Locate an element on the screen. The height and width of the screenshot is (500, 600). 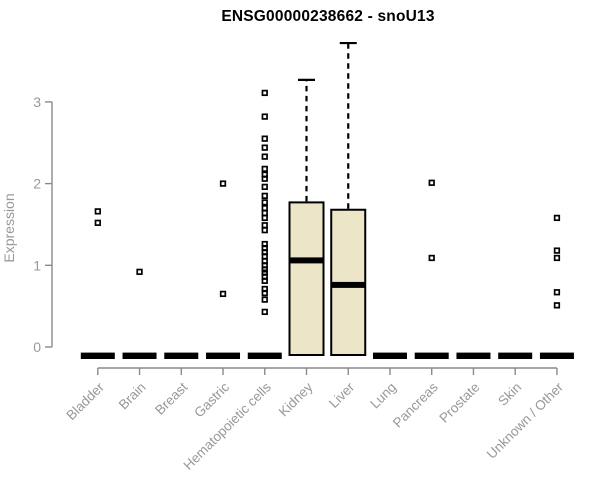
median-Liver is located at coordinates (348, 284).